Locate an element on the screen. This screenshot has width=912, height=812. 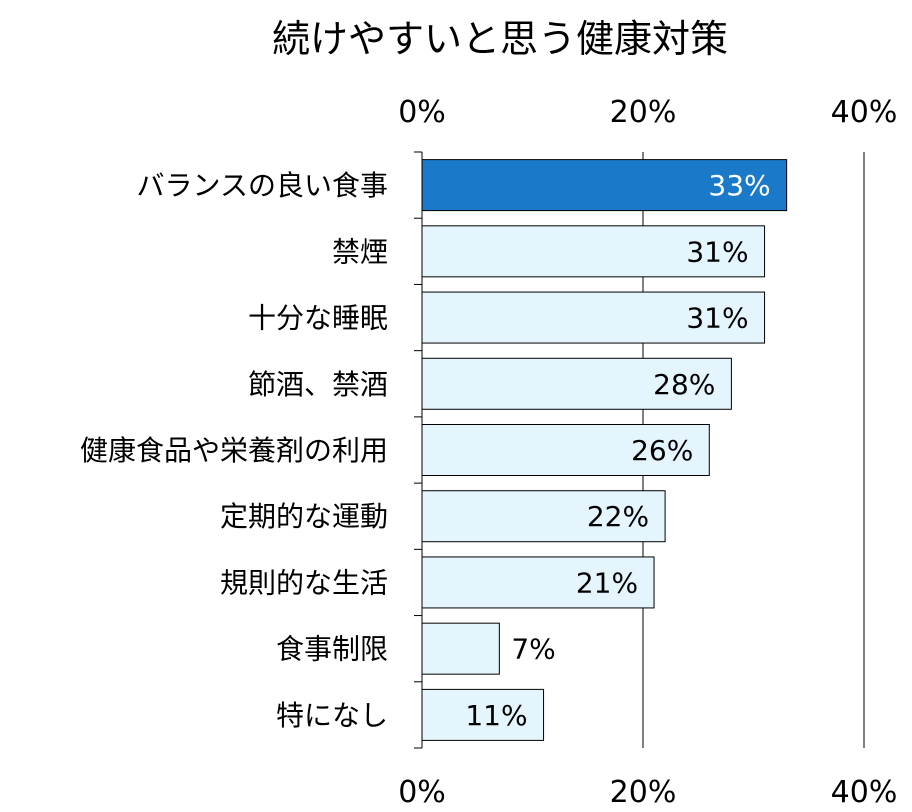
category-label: 節酒、禁酒 is located at coordinates (318, 384).